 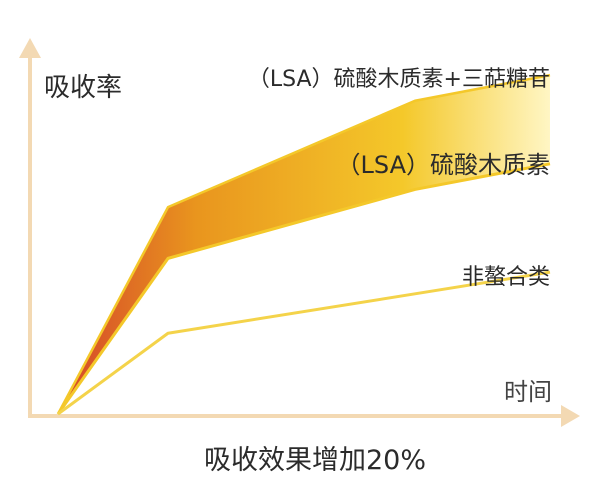 I want to click on series-label-1: （LSA）硫酸木质素, so click(x=443, y=165).